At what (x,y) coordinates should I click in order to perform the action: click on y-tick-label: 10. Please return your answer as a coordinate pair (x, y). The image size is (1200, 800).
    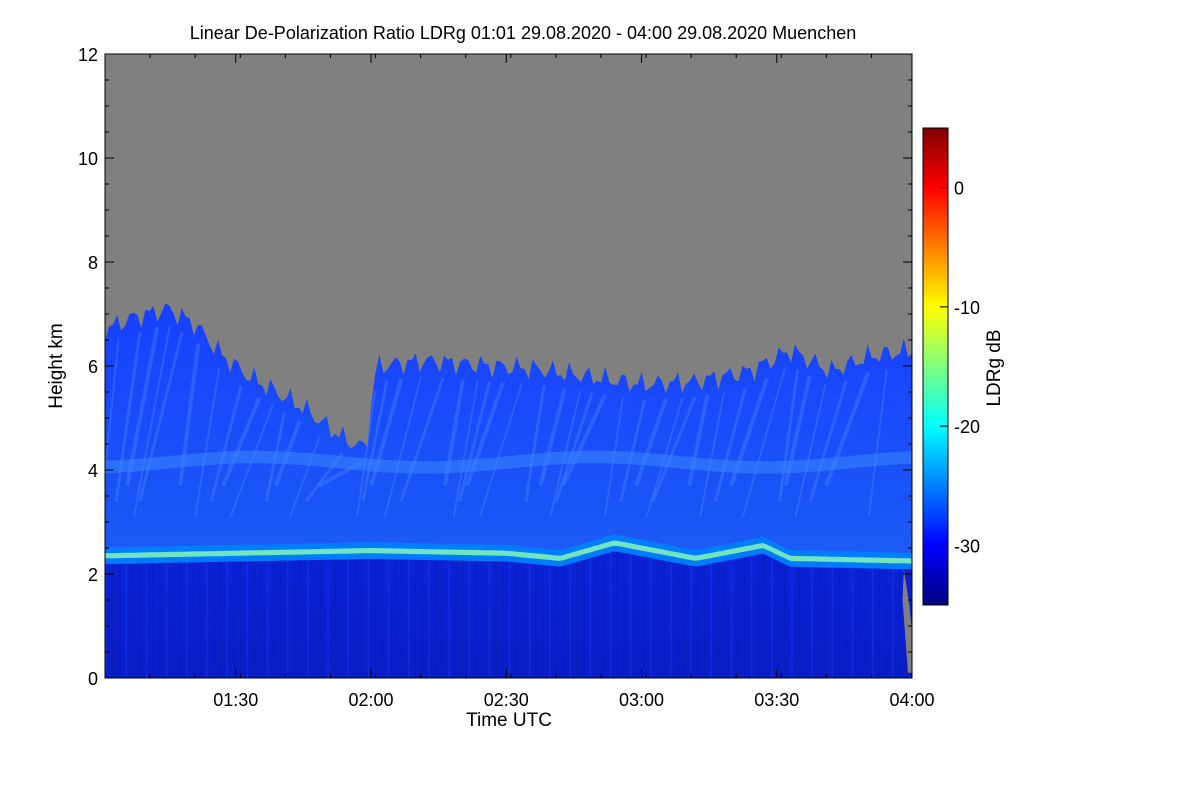
    Looking at the image, I should click on (88, 159).